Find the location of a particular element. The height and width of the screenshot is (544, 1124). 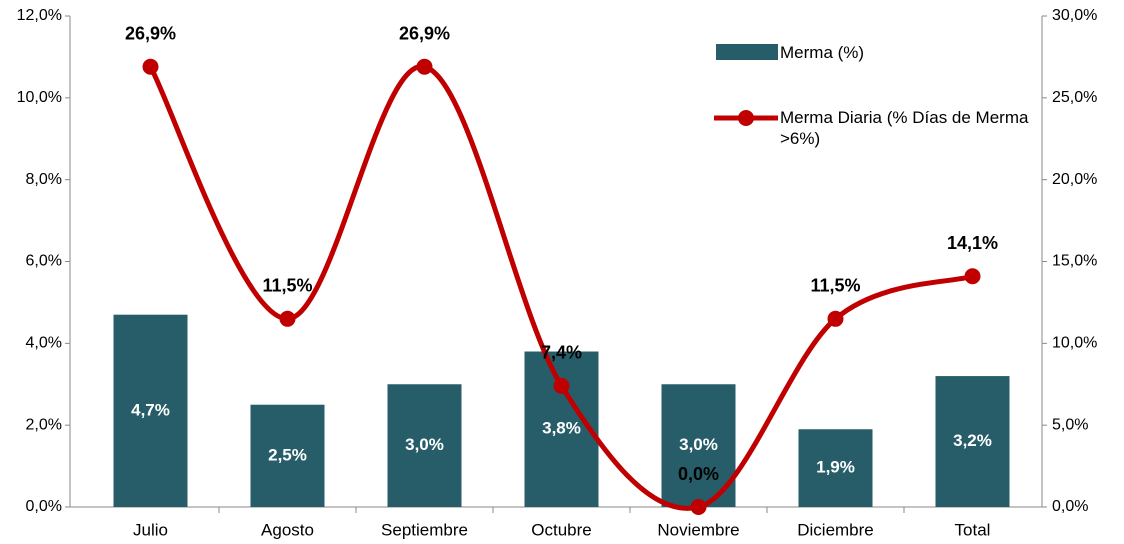

line-value-label: 0,0% is located at coordinates (698, 474).